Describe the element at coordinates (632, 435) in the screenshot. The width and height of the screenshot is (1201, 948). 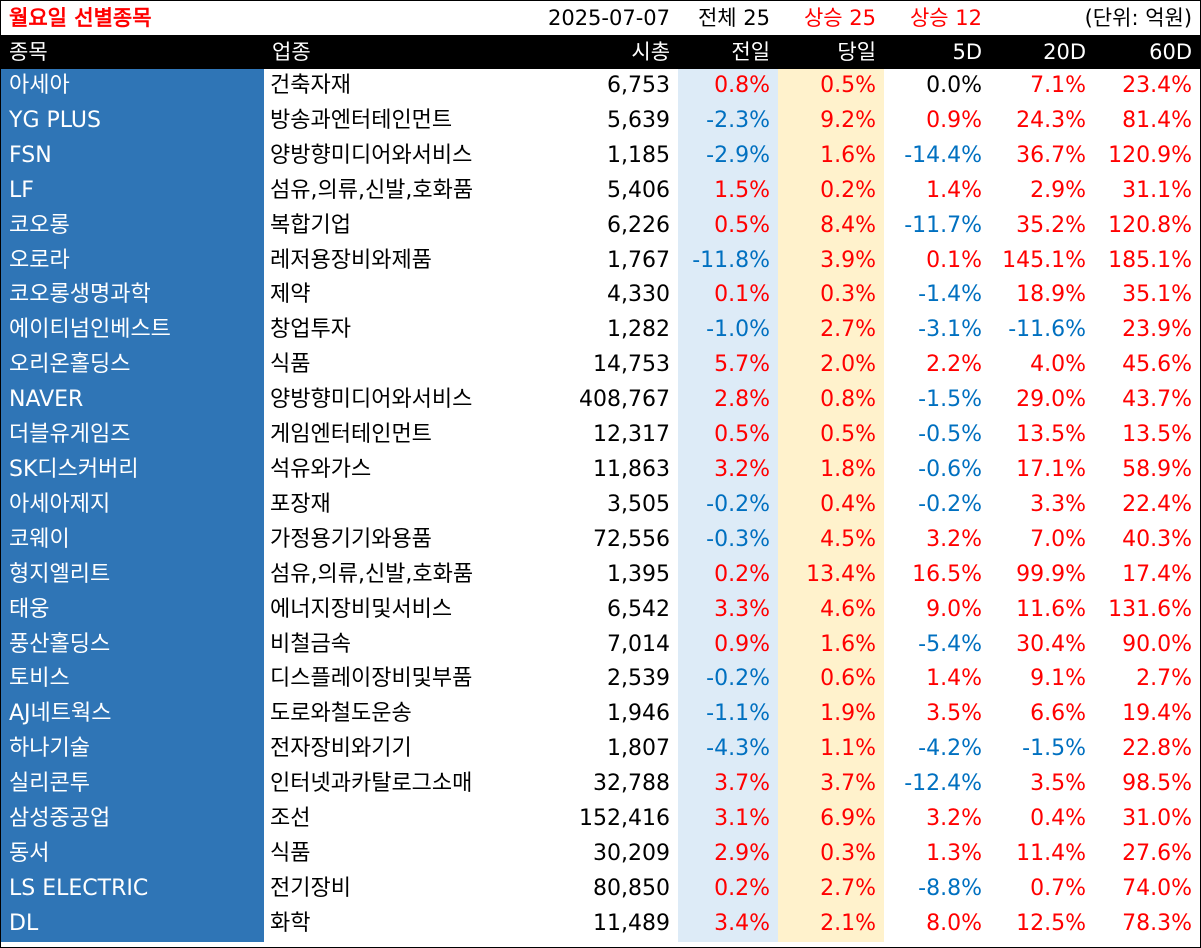
I see `market-cap: 12,317` at that location.